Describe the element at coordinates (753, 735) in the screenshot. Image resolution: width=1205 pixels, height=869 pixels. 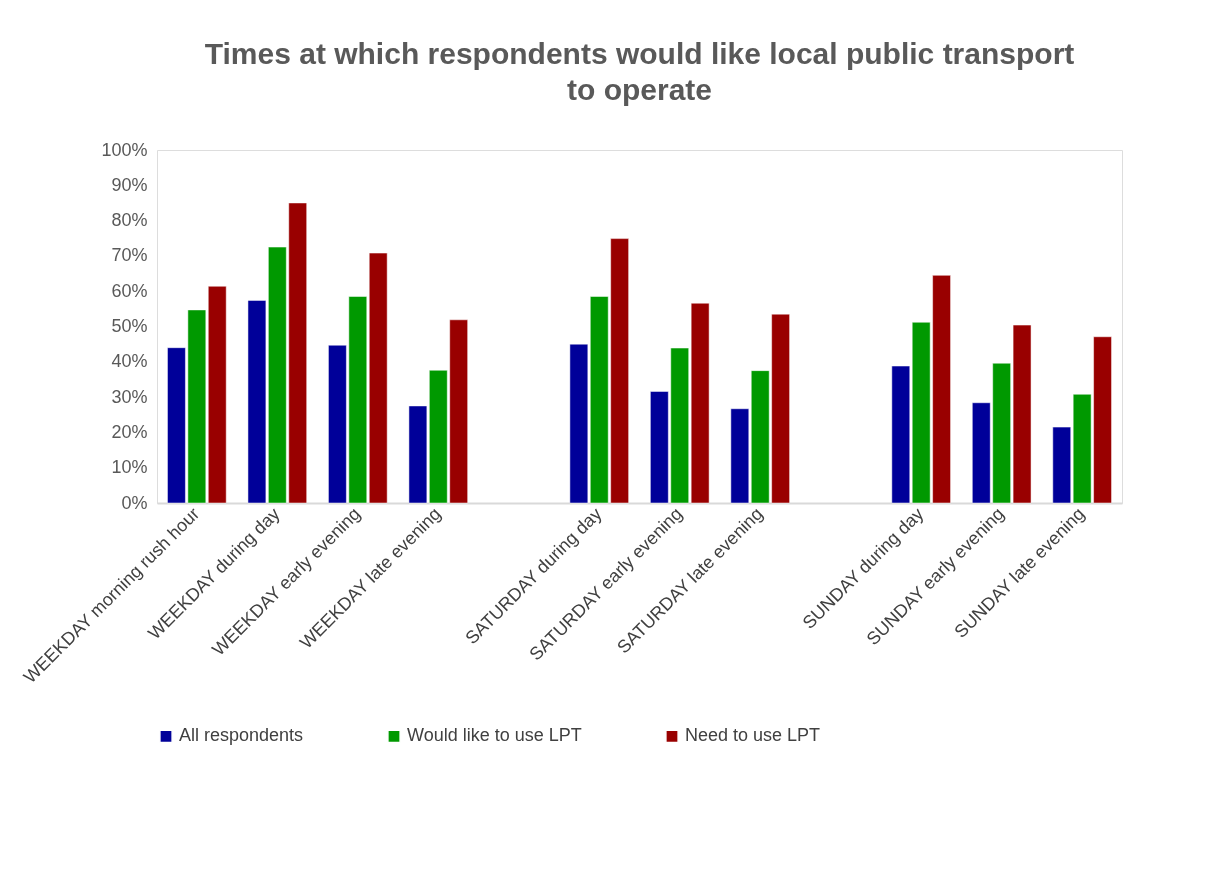
I see `legend-label: Need to use LPT` at that location.